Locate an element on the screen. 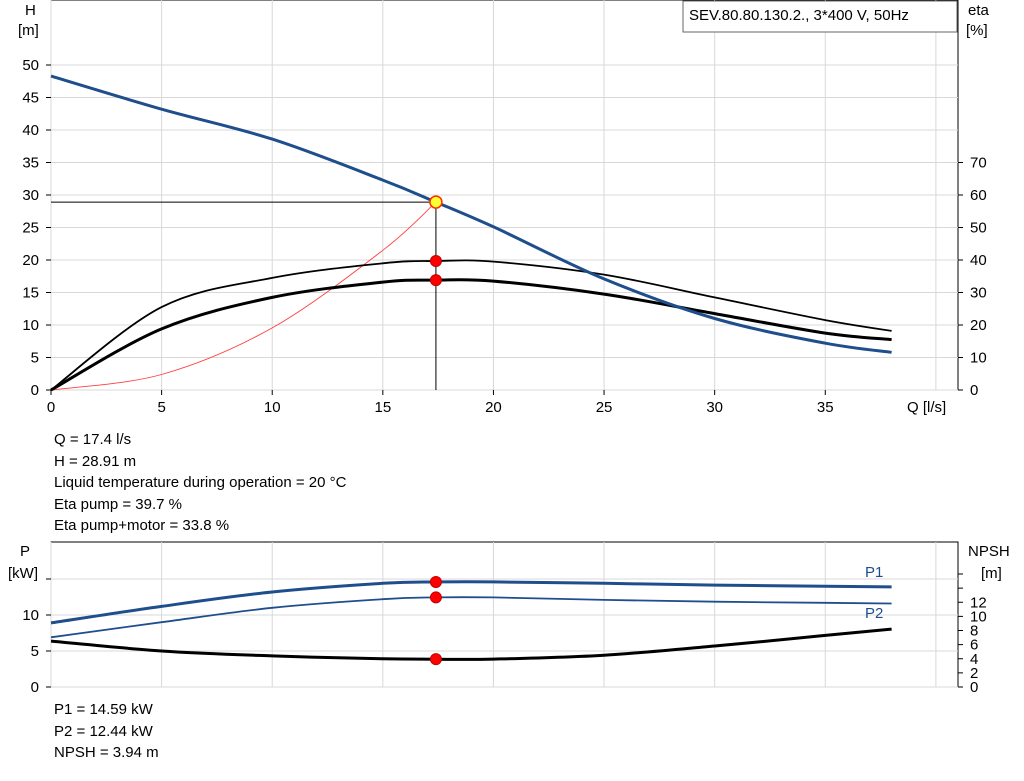 The image size is (1024, 781). x-tick-label: 5 is located at coordinates (161, 407).